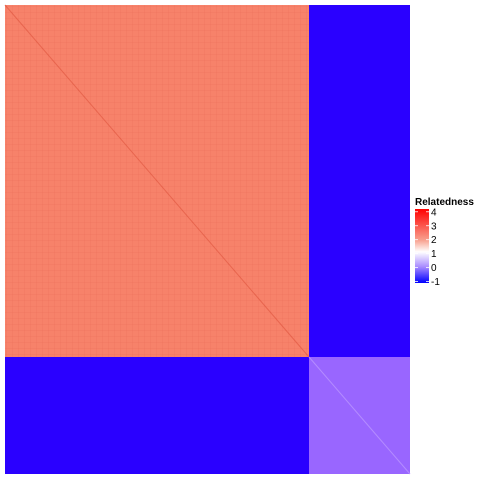 This screenshot has width=480, height=480. What do you see at coordinates (434, 254) in the screenshot?
I see `legend-tick-label: 1` at bounding box center [434, 254].